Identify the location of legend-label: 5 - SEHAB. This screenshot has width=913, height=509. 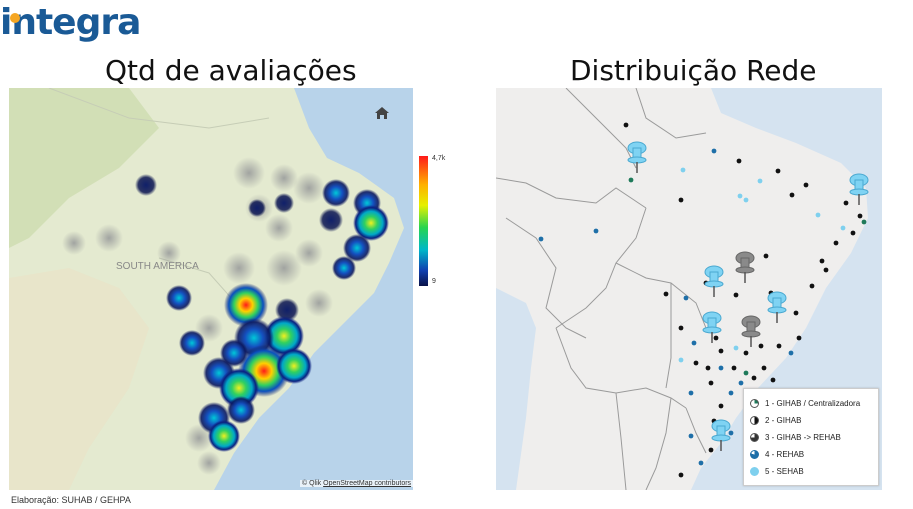
(784, 471).